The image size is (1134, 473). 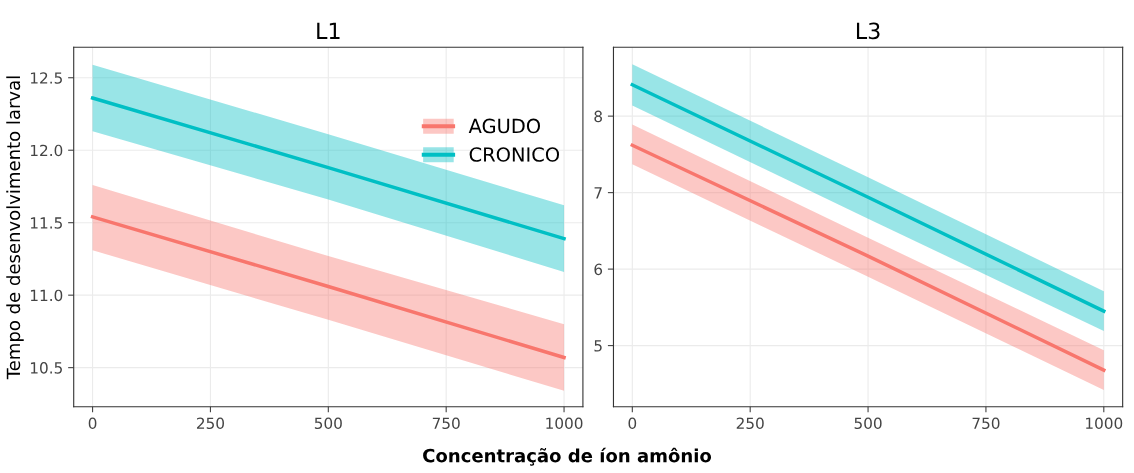 What do you see at coordinates (598, 269) in the screenshot?
I see `y-tick-label: 6` at bounding box center [598, 269].